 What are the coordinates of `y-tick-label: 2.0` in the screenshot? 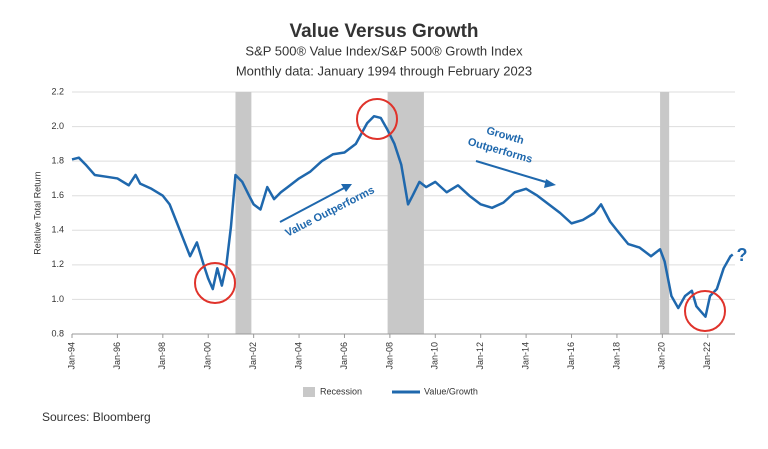 It's located at (57, 126).